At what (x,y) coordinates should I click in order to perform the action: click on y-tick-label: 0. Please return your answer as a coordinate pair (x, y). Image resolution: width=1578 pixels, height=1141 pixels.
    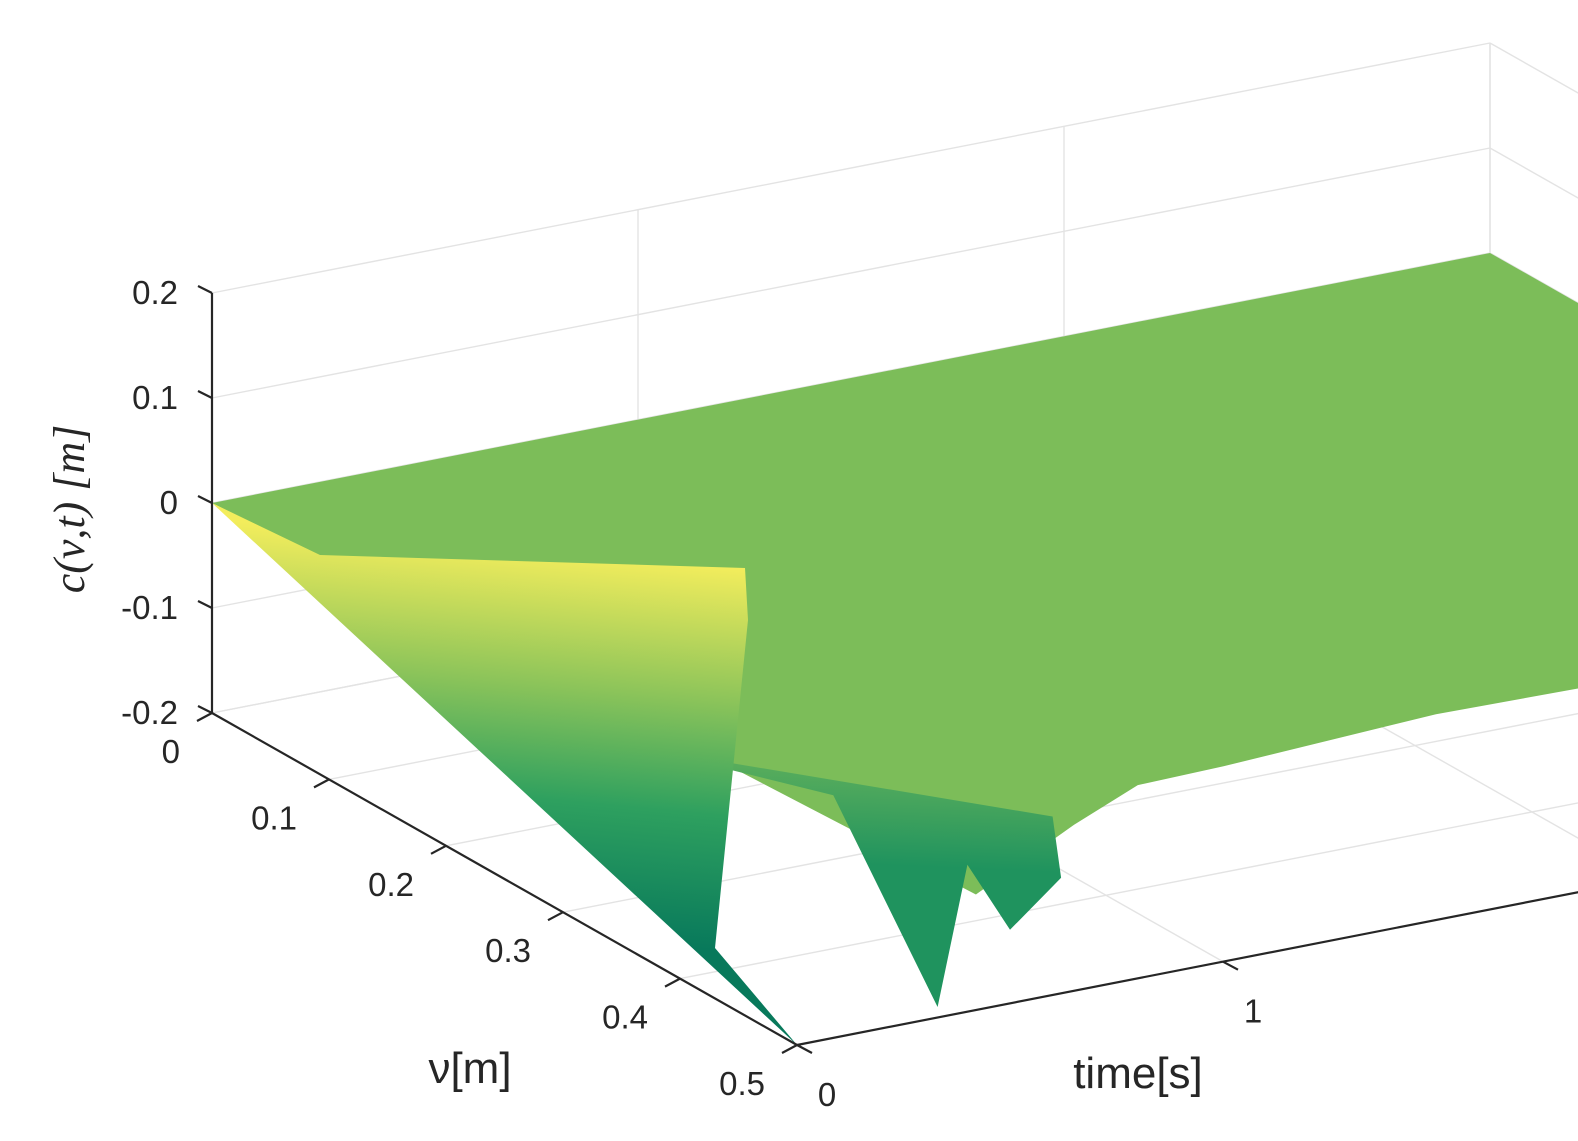
    Looking at the image, I should click on (171, 751).